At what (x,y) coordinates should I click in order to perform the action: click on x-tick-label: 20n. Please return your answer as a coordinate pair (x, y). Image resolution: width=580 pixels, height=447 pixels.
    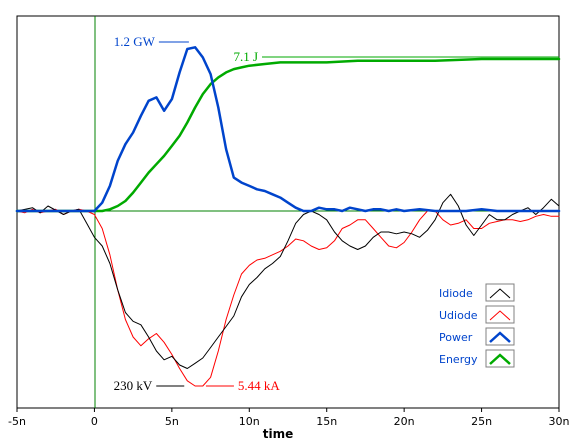
    Looking at the image, I should click on (404, 421).